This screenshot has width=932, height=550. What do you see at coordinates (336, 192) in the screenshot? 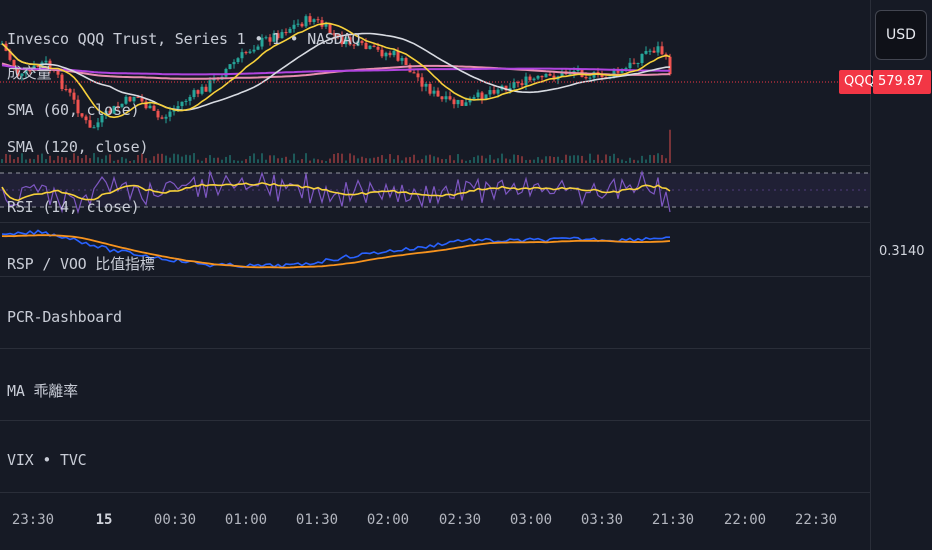
I see `rsi-ma-line` at bounding box center [336, 192].